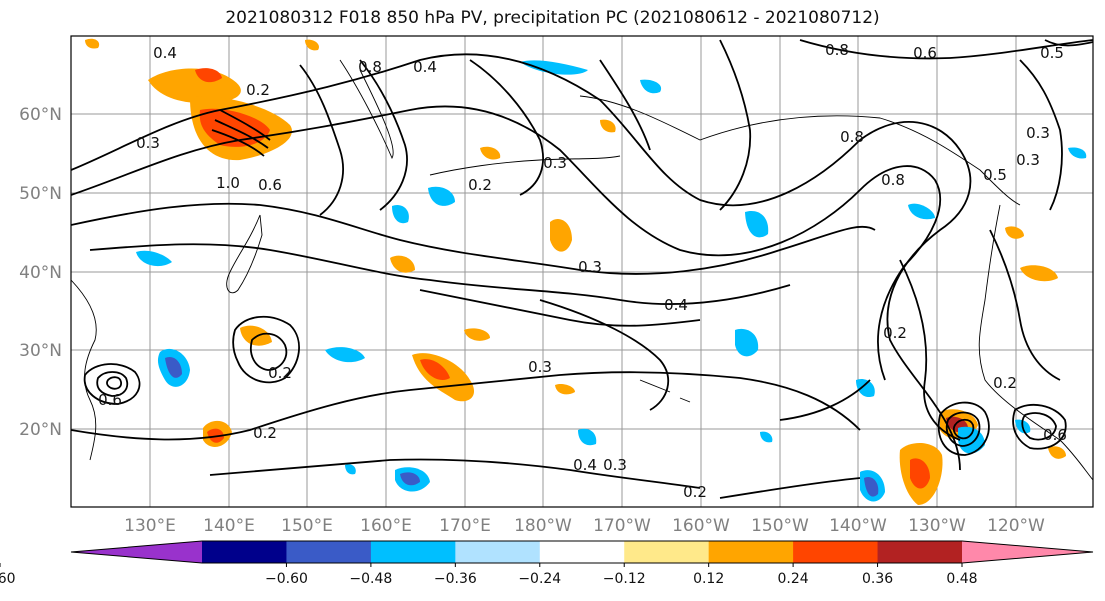 Image resolution: width=1105 pixels, height=601 pixels. Describe the element at coordinates (582, 552) in the screenshot. I see `colorbar-outline` at that location.